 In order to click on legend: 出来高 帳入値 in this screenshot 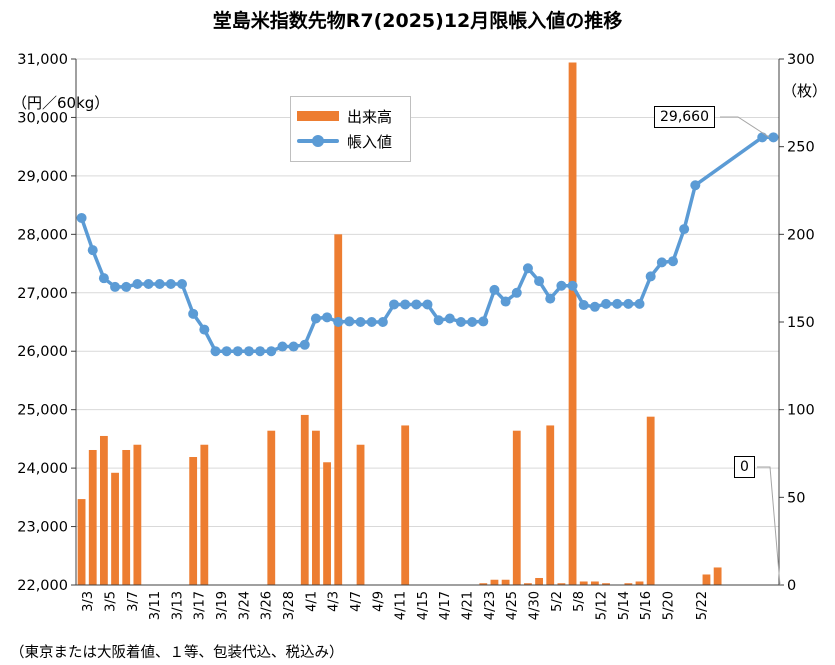, I will do `click(350, 129)`.